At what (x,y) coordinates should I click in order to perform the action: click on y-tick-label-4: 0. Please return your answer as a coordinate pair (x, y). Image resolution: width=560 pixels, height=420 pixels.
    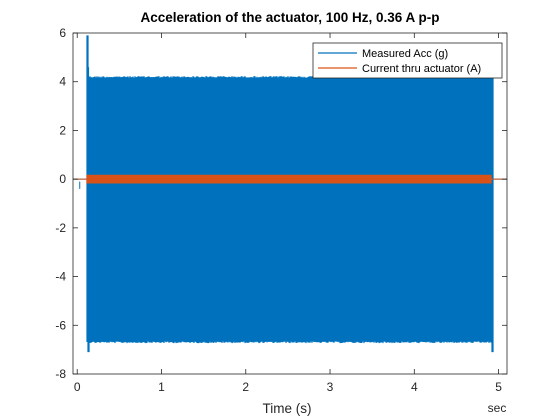
    Looking at the image, I should click on (62, 179).